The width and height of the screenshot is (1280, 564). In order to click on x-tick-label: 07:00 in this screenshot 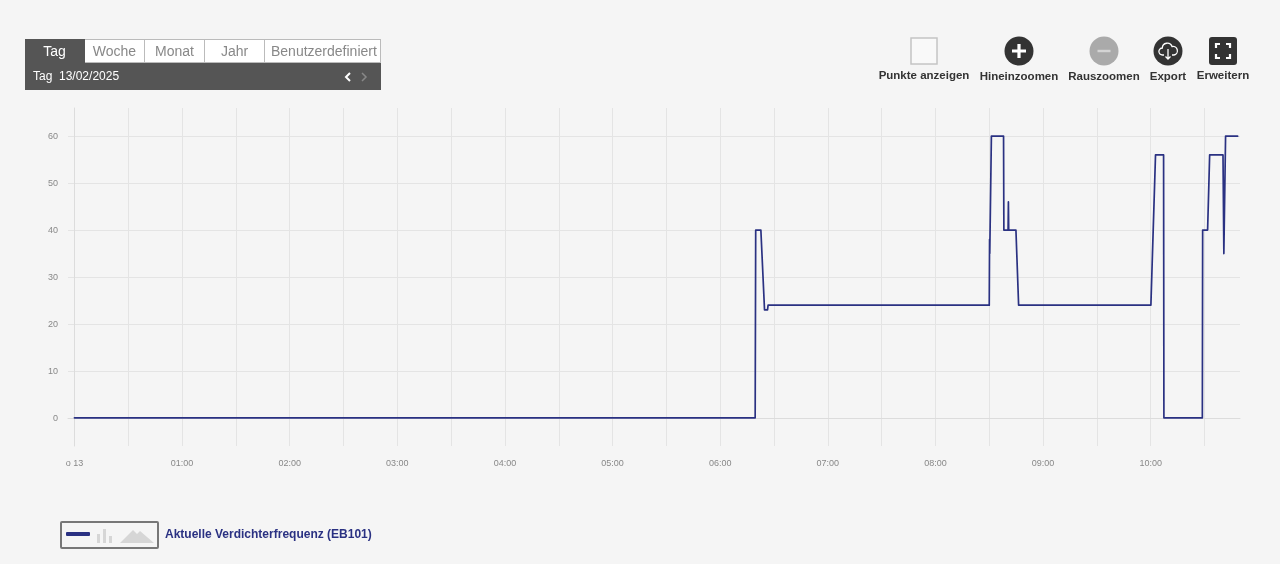, I will do `click(828, 462)`.